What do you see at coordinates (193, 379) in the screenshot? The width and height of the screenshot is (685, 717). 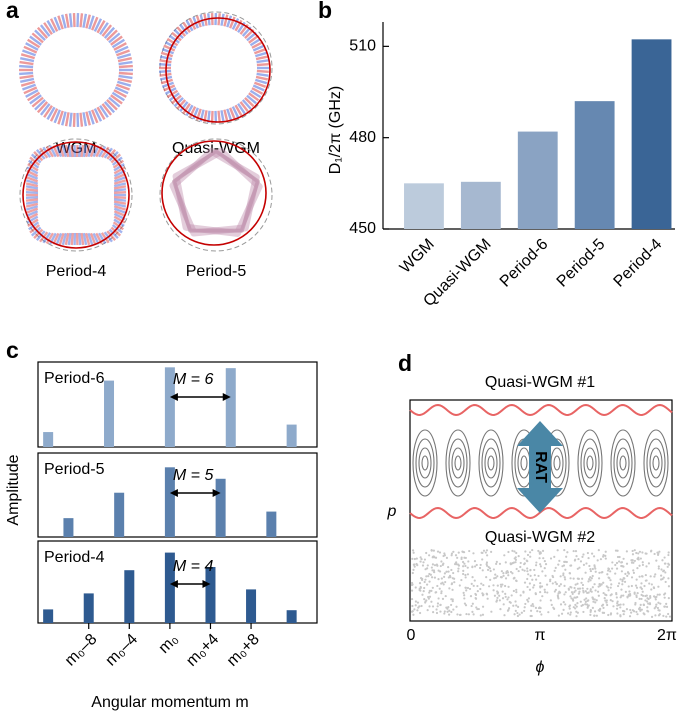 I see `annotation: M = 6` at bounding box center [193, 379].